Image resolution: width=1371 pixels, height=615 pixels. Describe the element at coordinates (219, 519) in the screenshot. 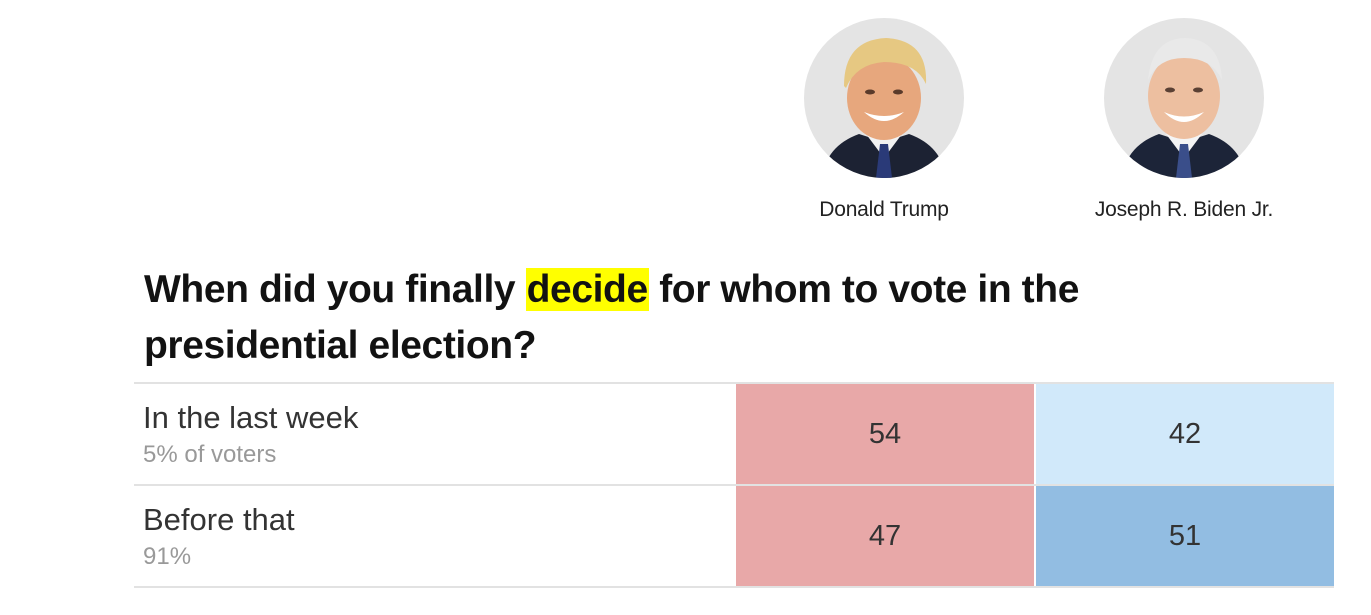

I see `row-label: Before that` at that location.